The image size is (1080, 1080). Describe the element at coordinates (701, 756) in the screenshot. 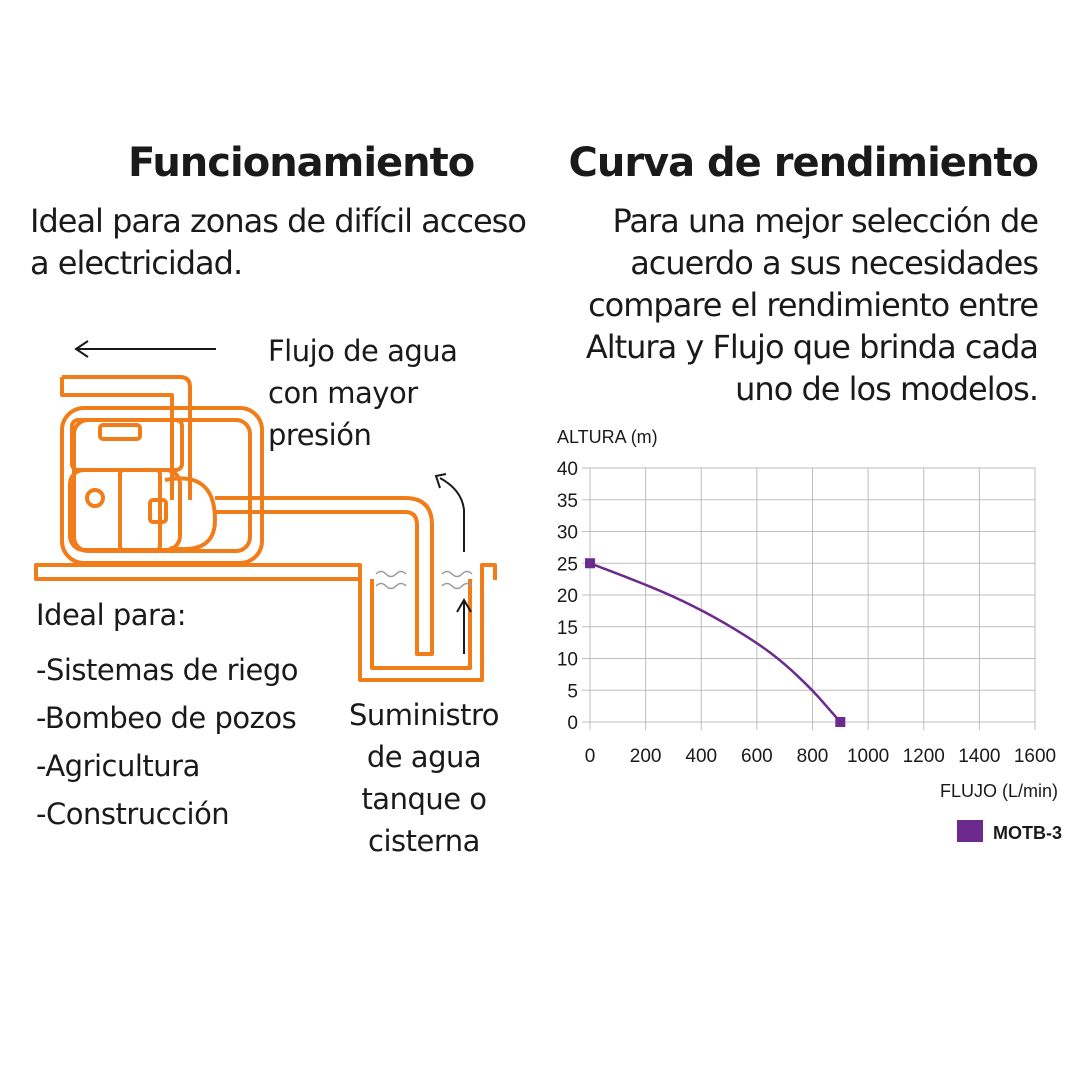

I see `x-tick-label: 400` at that location.